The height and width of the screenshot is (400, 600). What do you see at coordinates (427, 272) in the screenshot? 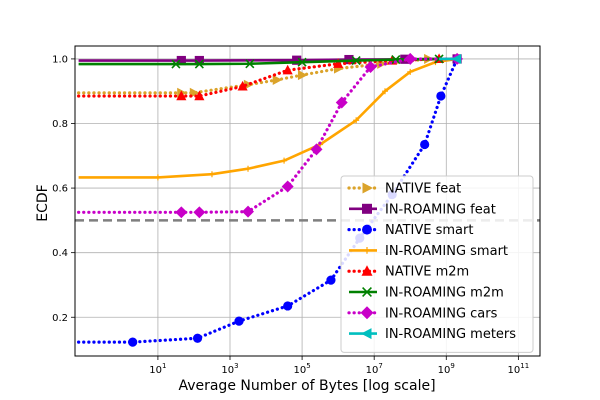
I see `legend-label: NATIVE m2m` at bounding box center [427, 272].